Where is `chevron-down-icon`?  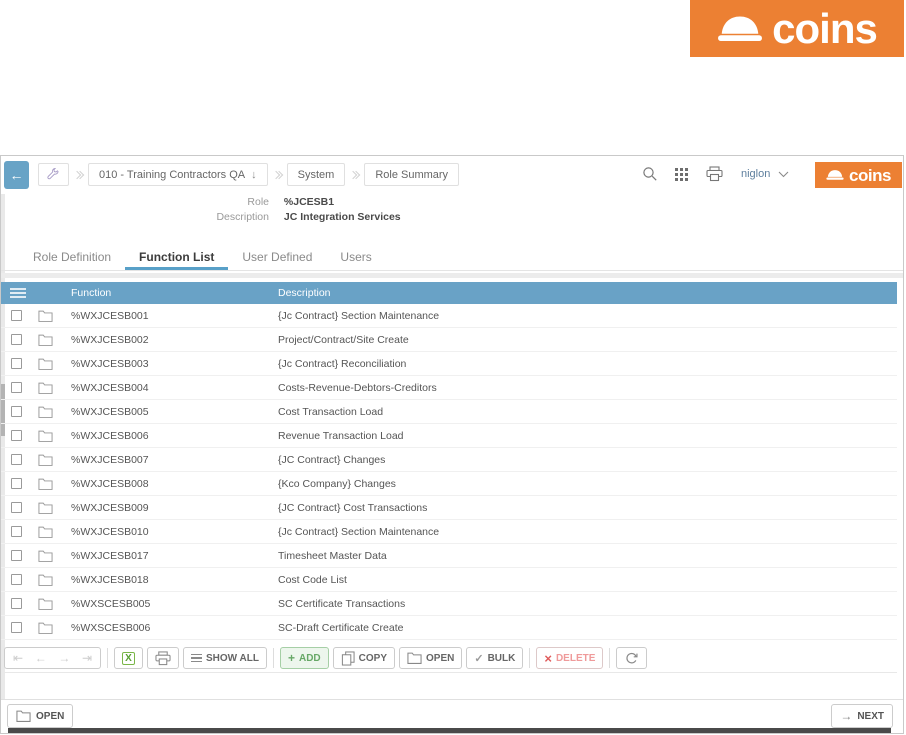
chevron-down-icon is located at coordinates (783, 174).